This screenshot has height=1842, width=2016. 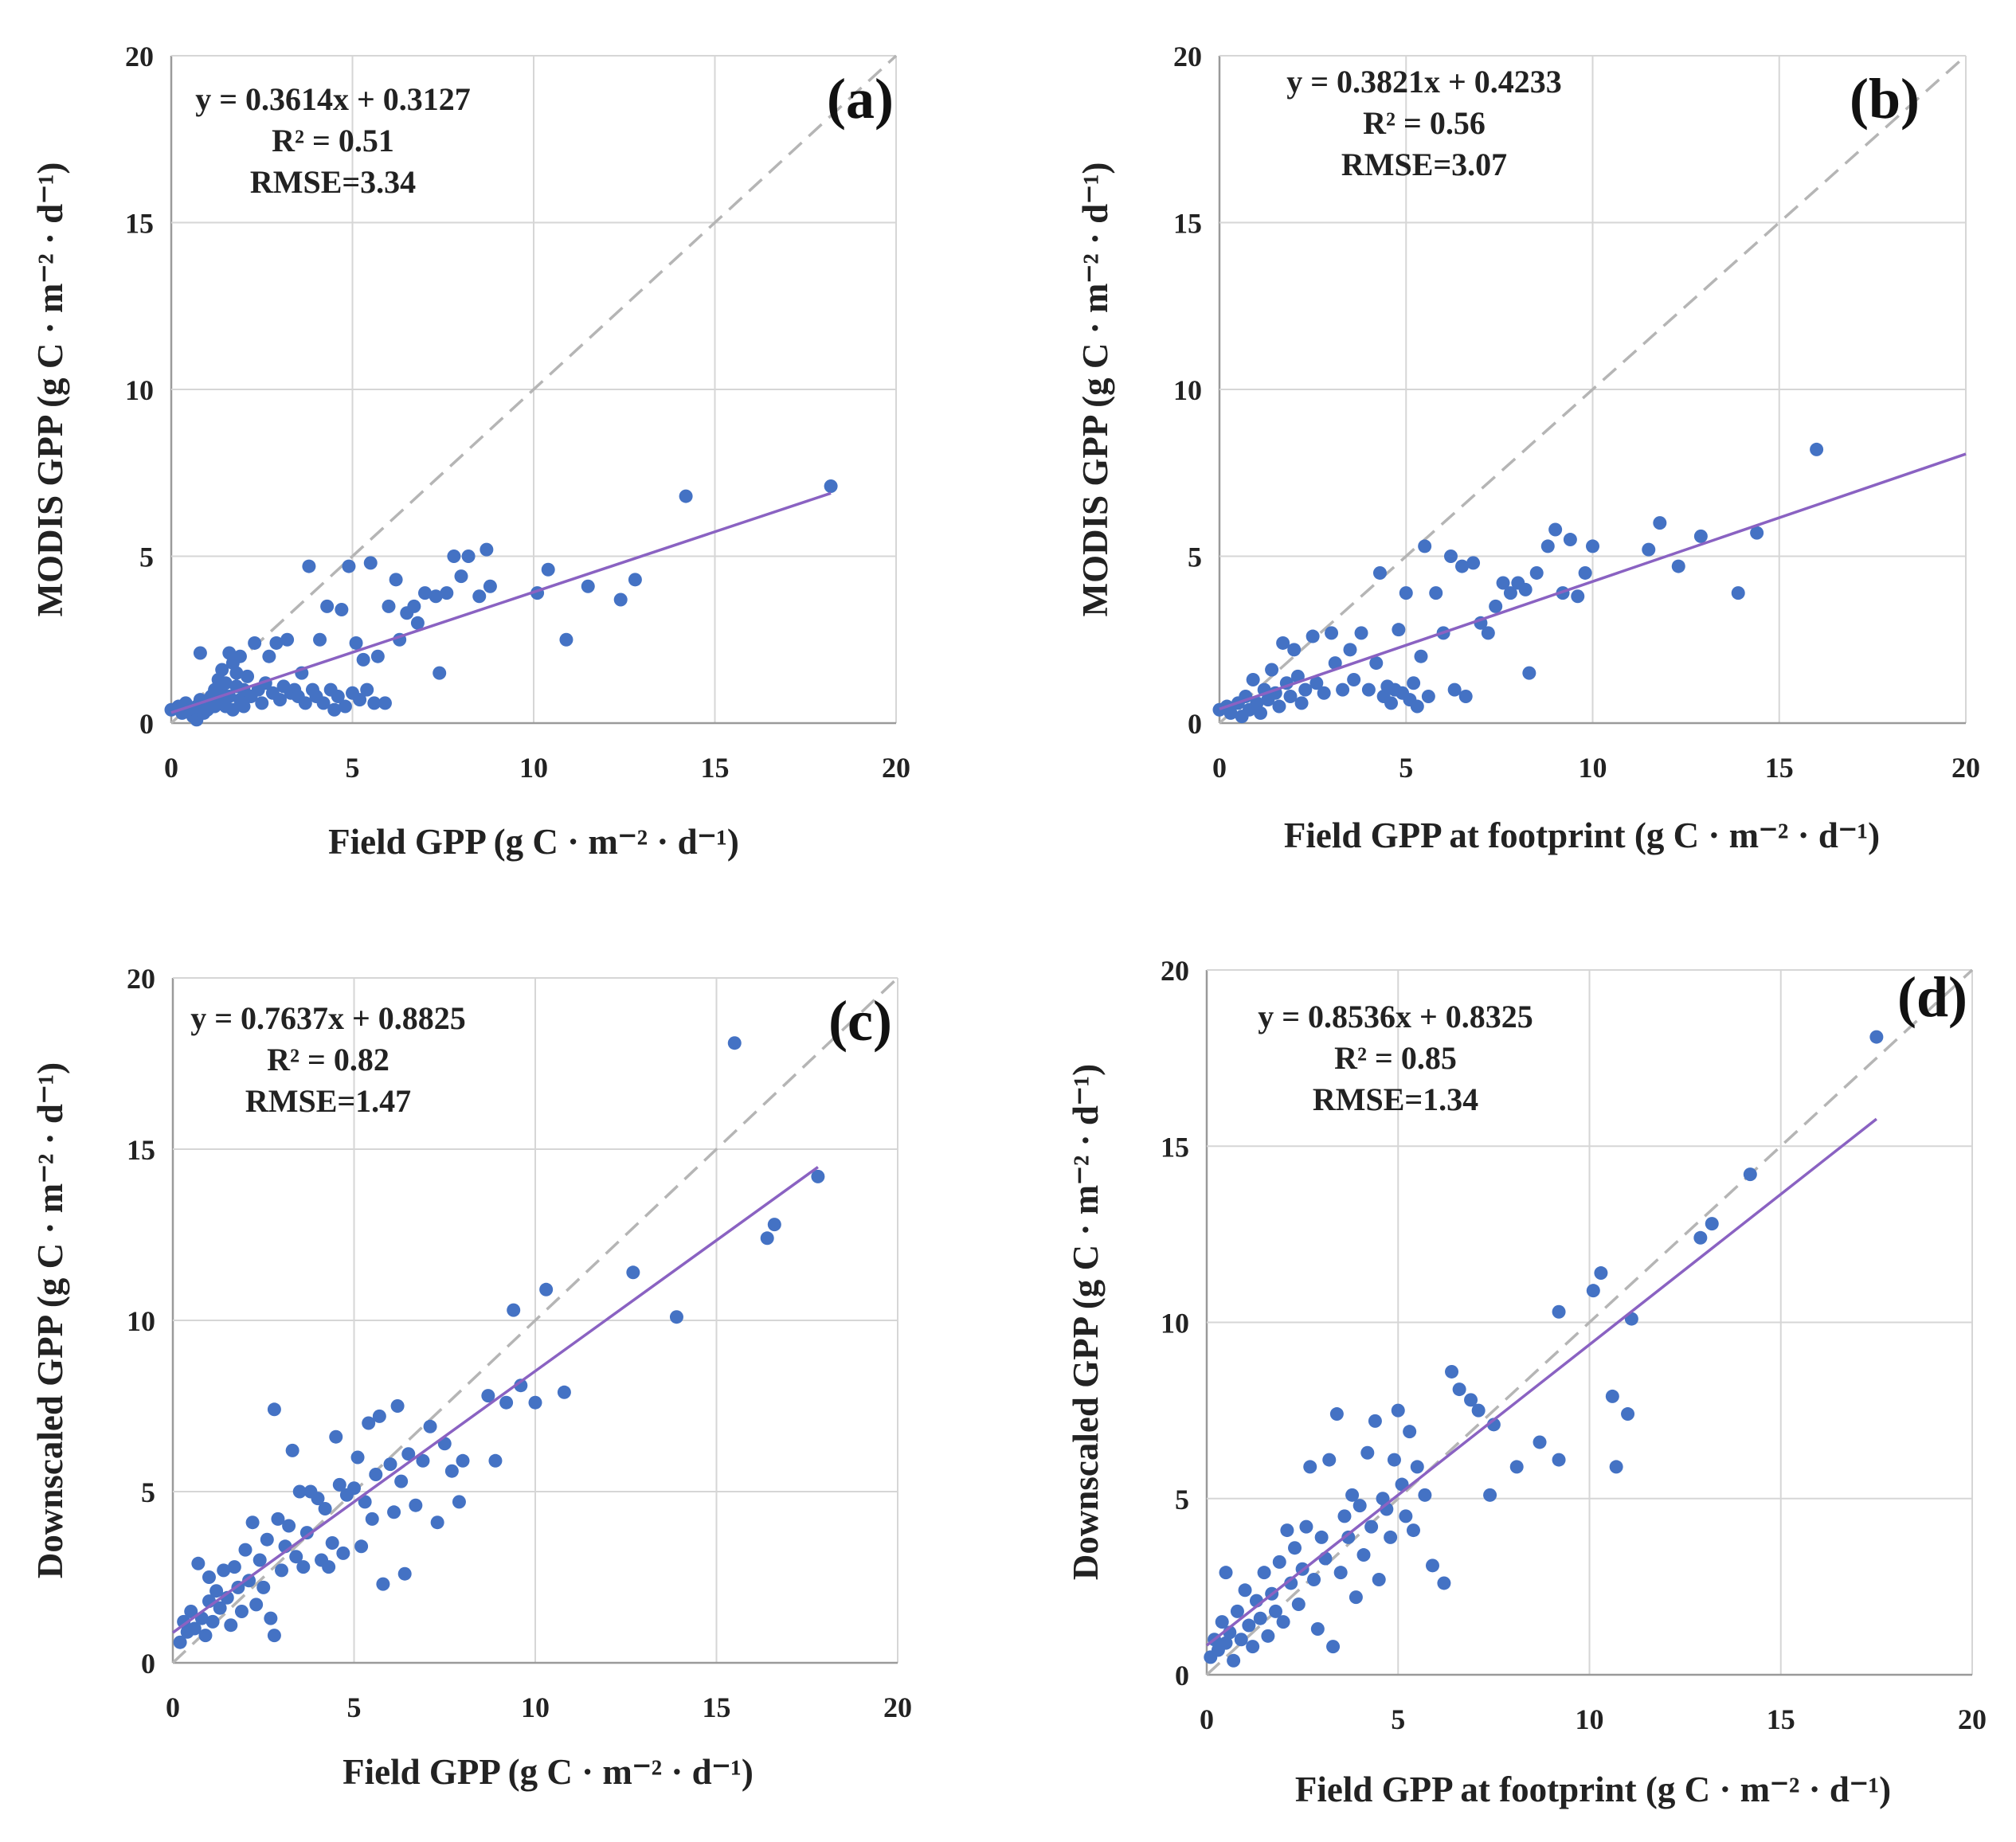 What do you see at coordinates (1175, 1147) in the screenshot?
I see `y-tick-label-d: 15` at bounding box center [1175, 1147].